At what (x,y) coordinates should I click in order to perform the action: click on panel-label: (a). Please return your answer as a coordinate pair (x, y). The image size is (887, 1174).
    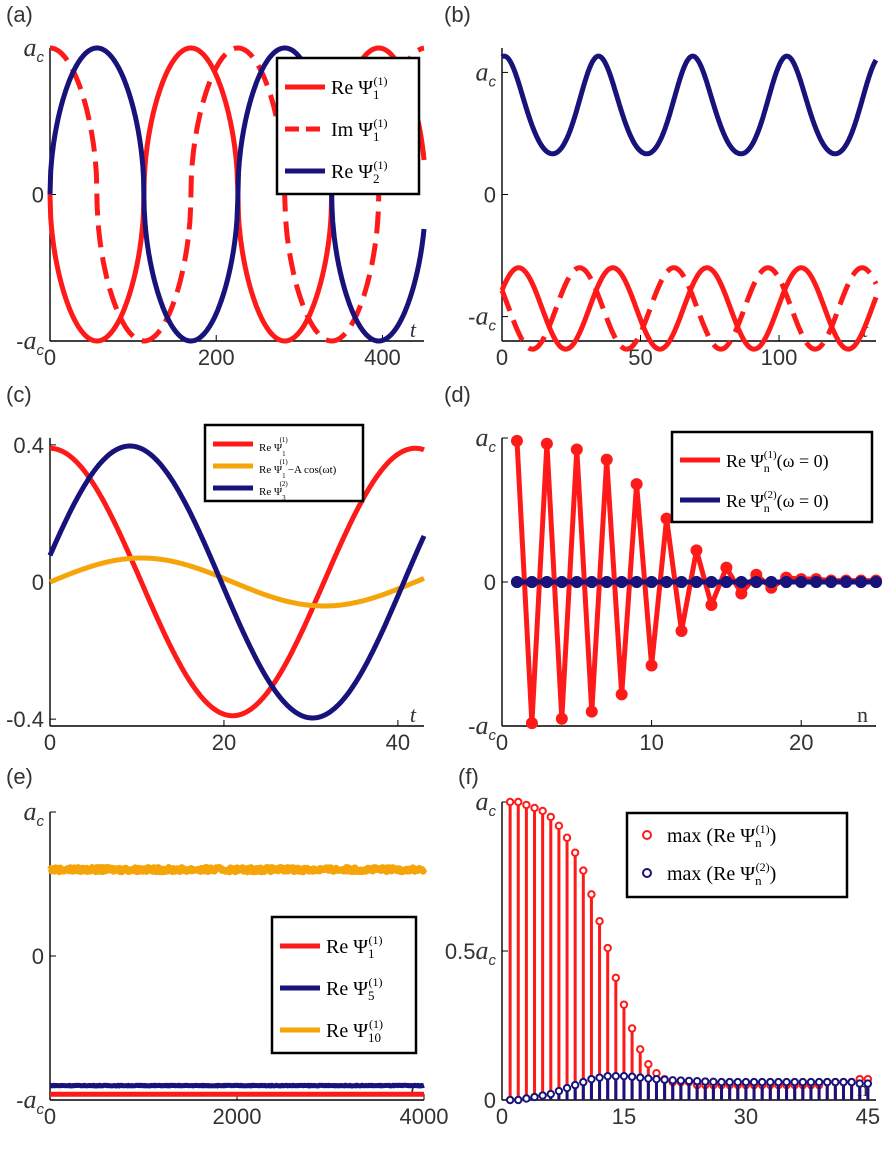
    Looking at the image, I should click on (19, 14).